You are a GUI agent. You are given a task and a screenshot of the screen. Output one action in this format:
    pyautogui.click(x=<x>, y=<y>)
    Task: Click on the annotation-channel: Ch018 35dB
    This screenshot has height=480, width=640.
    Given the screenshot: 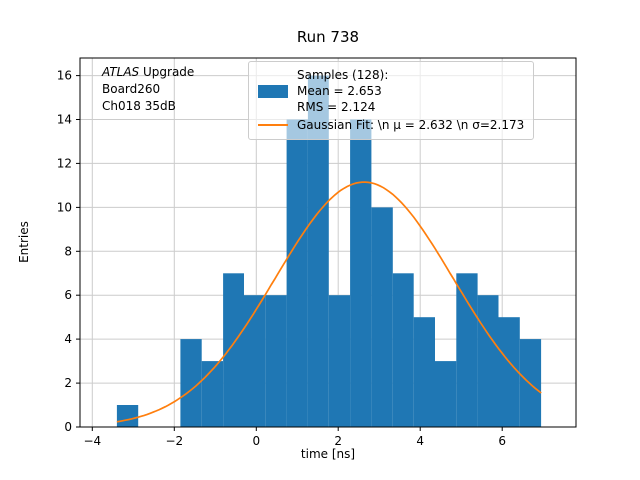 What is the action you would take?
    pyautogui.click(x=139, y=106)
    